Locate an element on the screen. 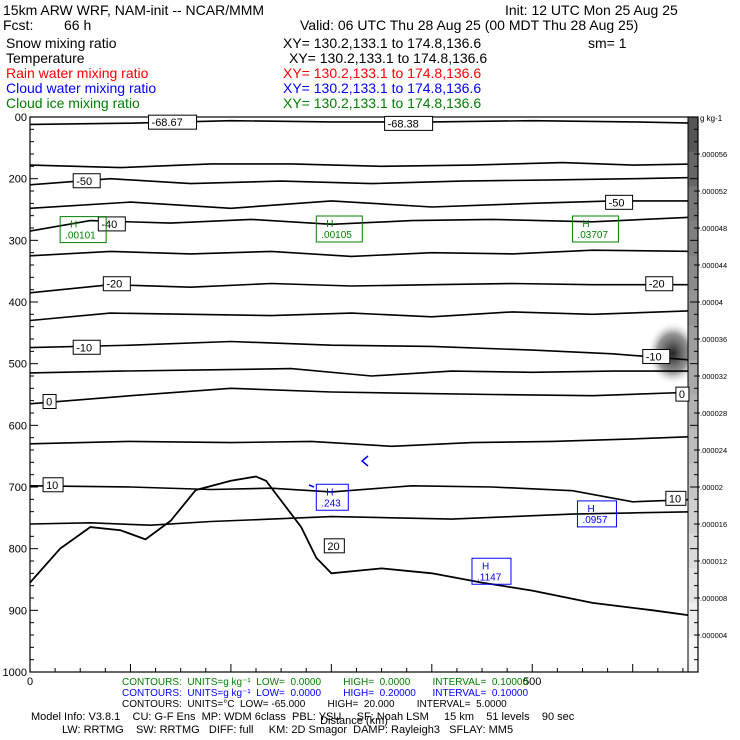 The image size is (740, 740). maximum-value: .03707 is located at coordinates (592, 235).